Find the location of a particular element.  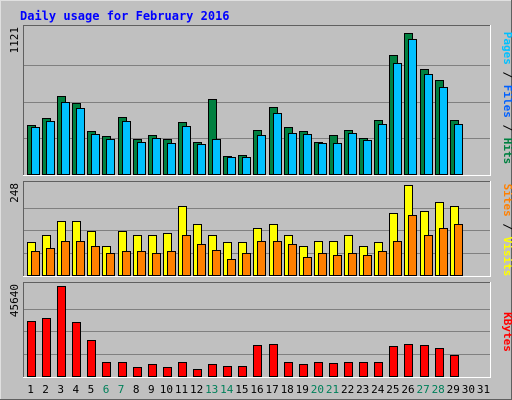

x-tick-day-3: 3 is located at coordinates (60, 389).